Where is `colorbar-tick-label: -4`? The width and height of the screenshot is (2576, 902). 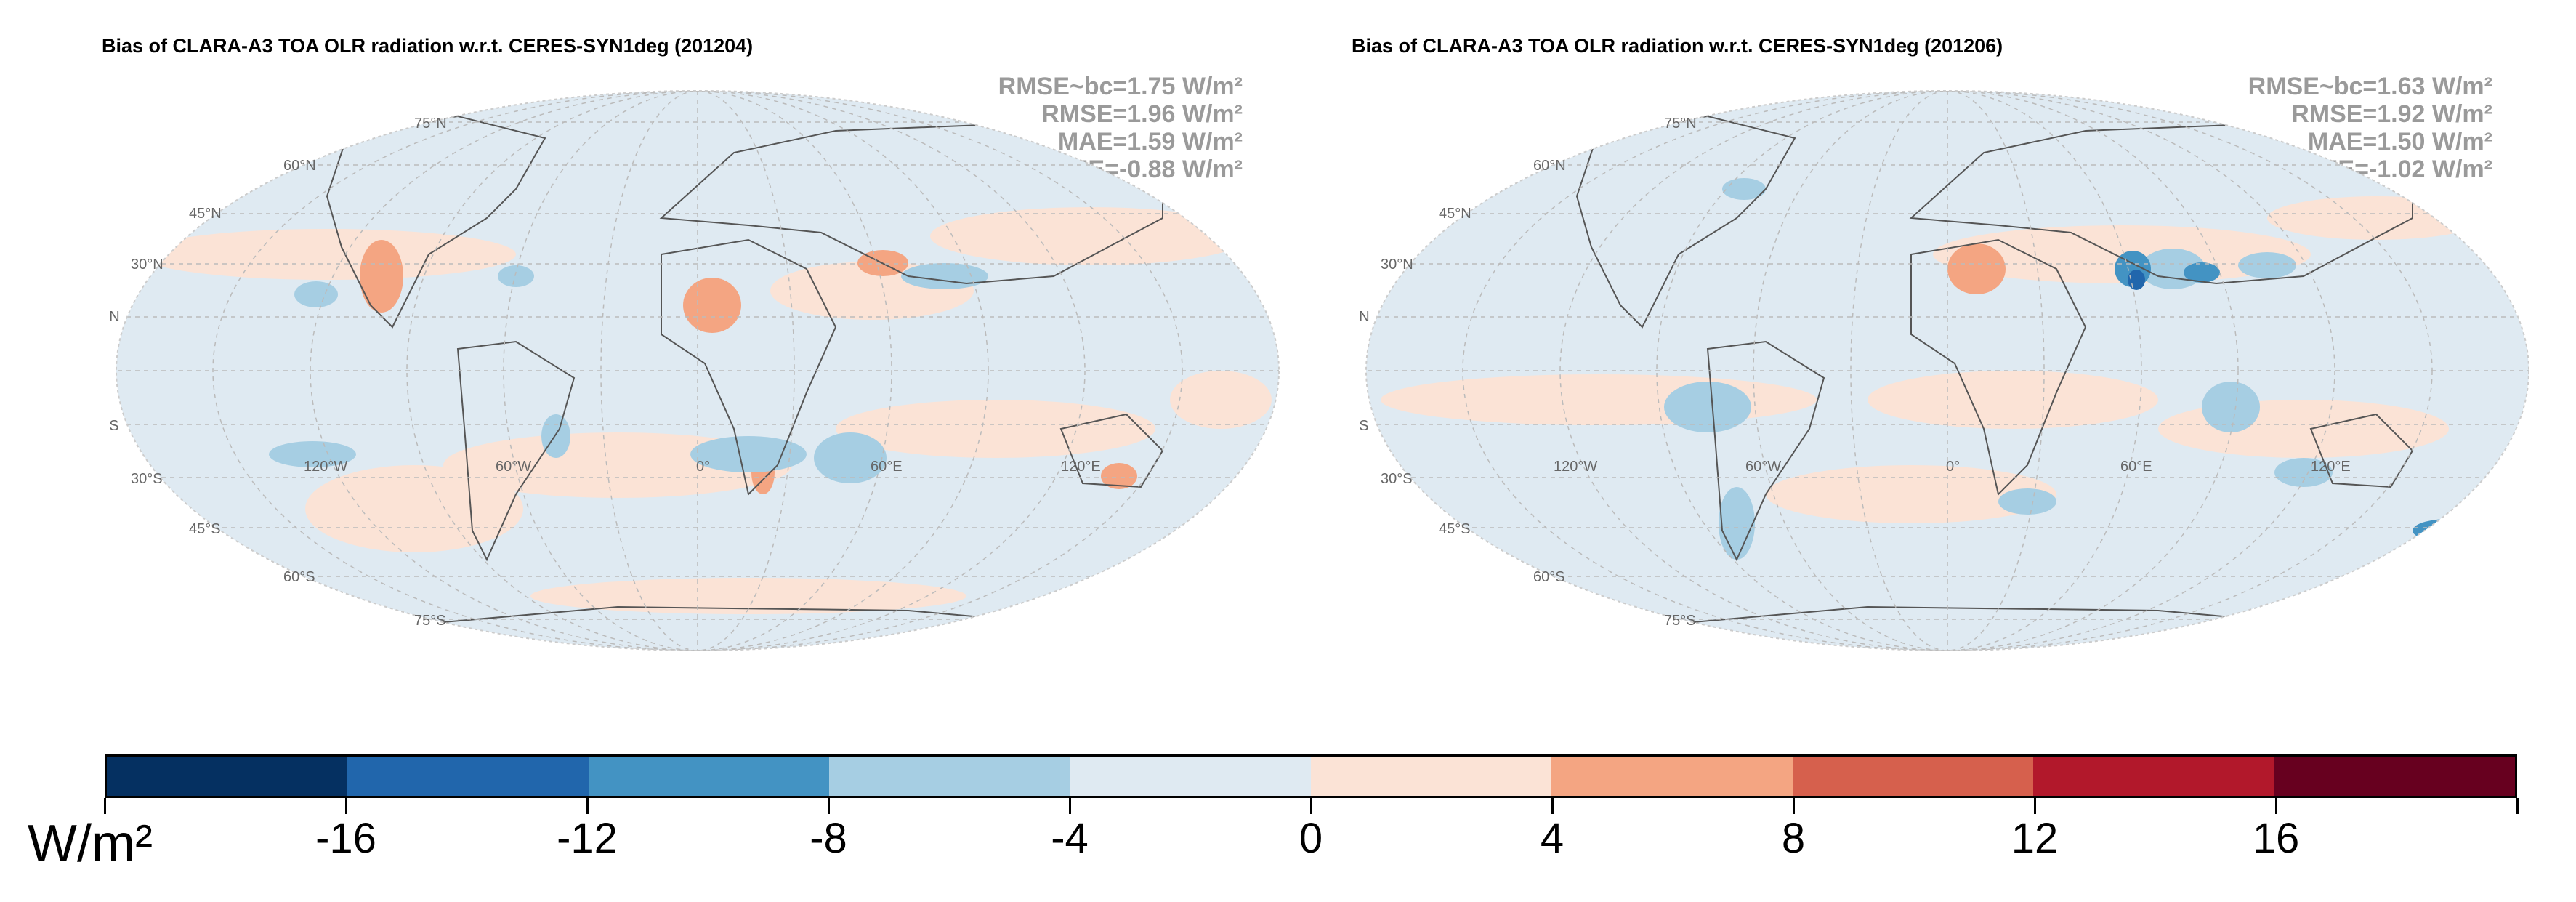 colorbar-tick-label: -4 is located at coordinates (1070, 838).